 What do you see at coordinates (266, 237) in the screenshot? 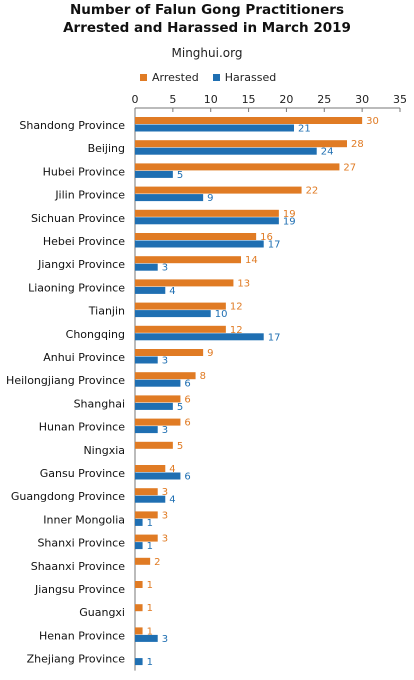
I see `data-label-arrested: 16` at bounding box center [266, 237].